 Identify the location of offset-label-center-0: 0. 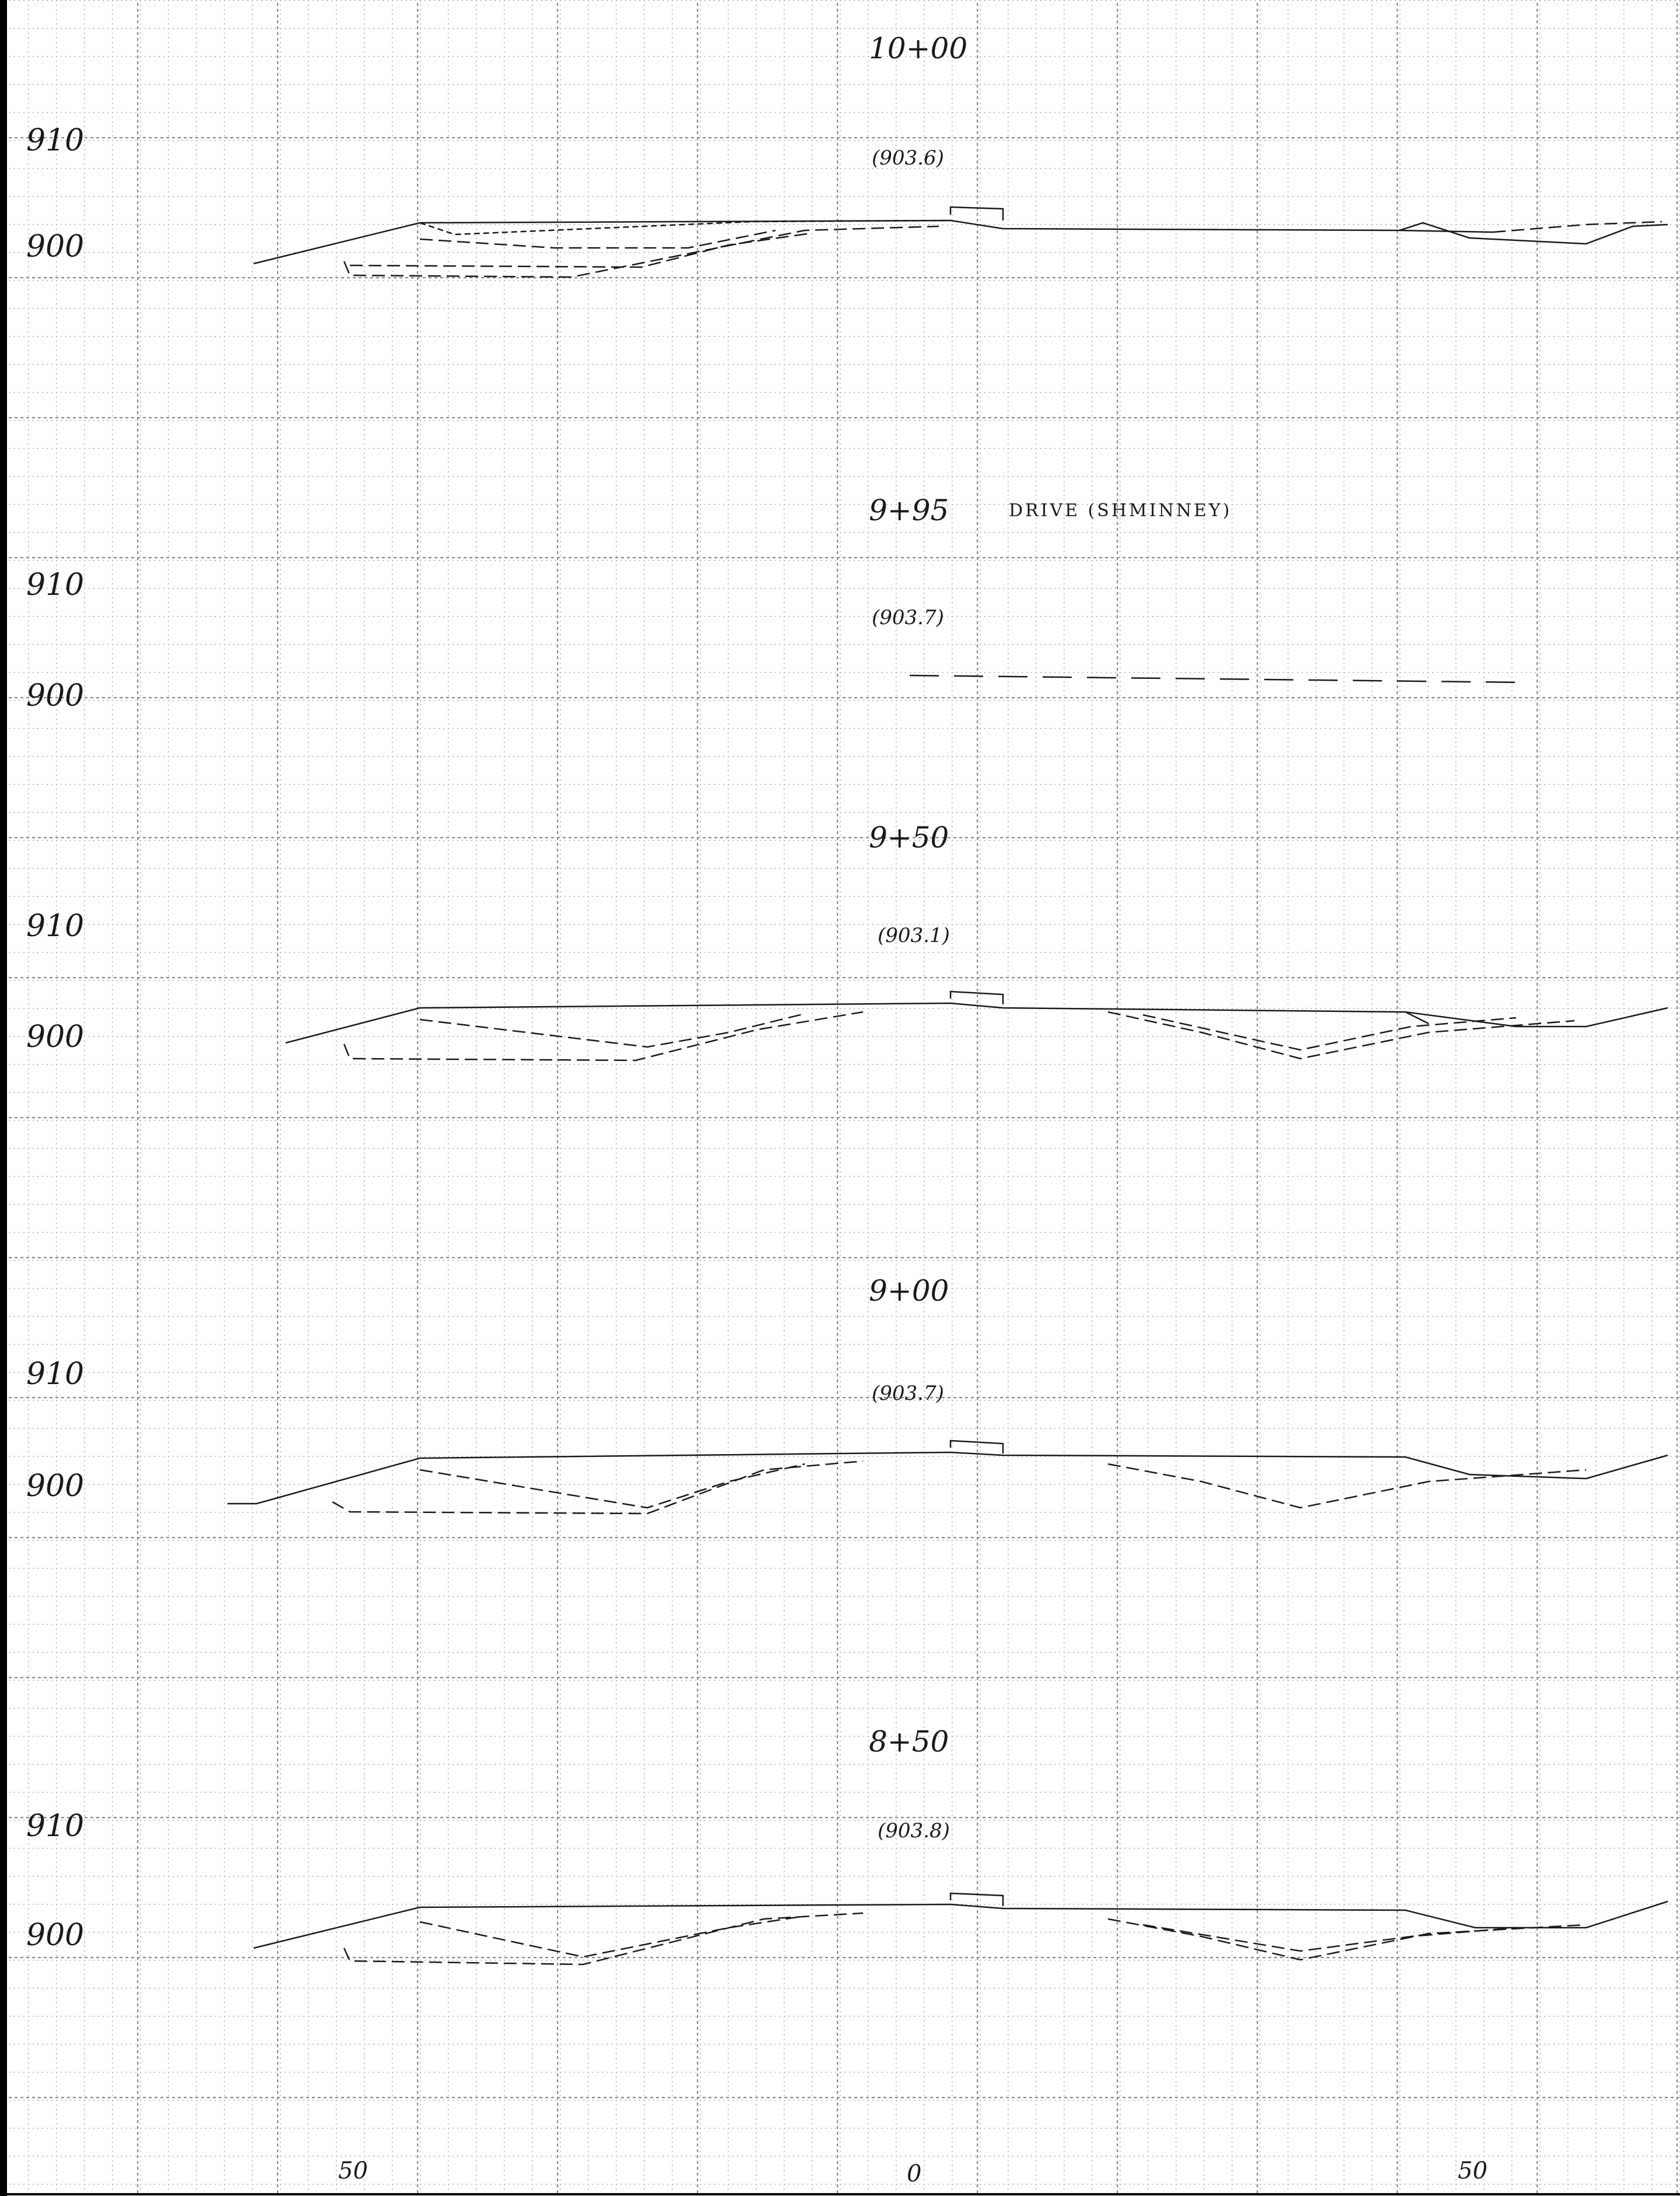
(914, 2173).